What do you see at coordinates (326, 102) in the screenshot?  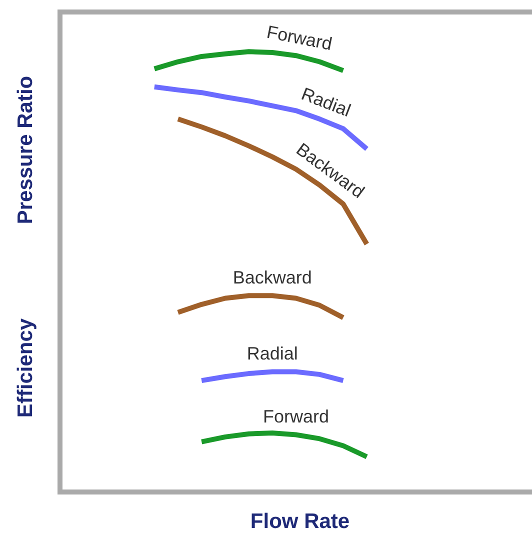 I see `text: Radial` at bounding box center [326, 102].